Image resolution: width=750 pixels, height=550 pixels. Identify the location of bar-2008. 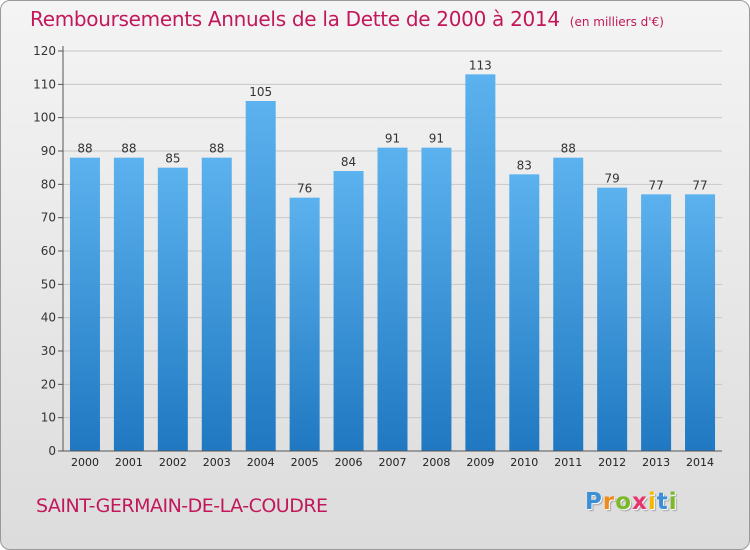
(436, 299).